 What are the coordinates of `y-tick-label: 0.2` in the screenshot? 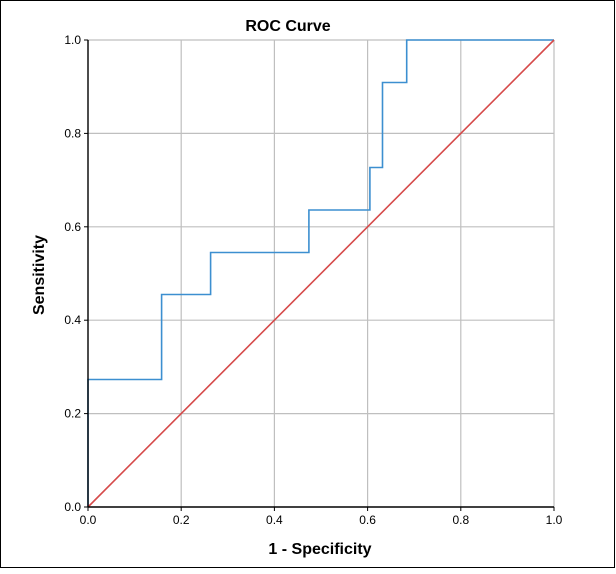 It's located at (72, 414).